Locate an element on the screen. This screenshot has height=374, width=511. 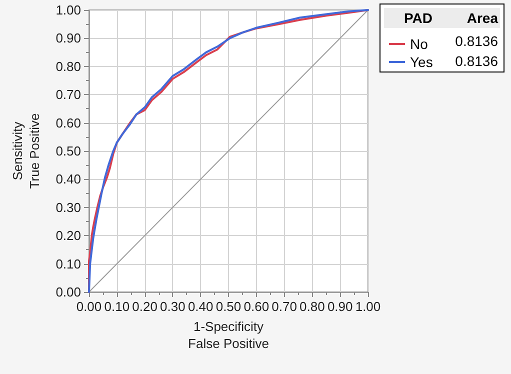
x-tick-label: 0.00 is located at coordinates (89, 306).